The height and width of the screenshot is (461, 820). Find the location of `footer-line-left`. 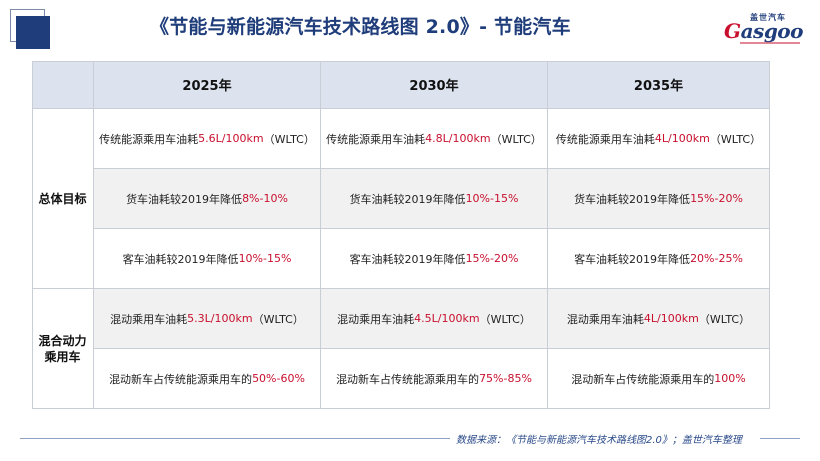

footer-line-left is located at coordinates (235, 438).